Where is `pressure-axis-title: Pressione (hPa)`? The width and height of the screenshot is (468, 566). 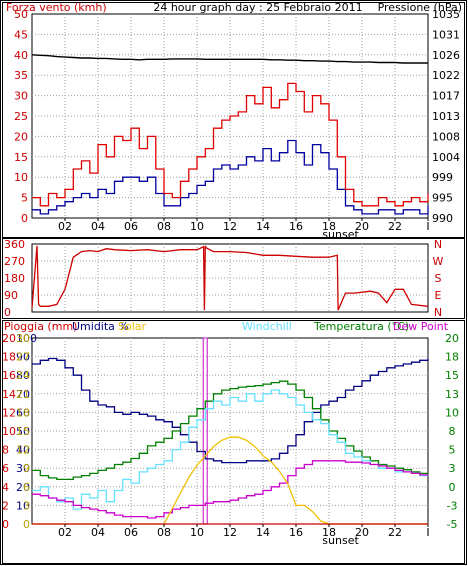 pressure-axis-title: Pressione (hPa) is located at coordinates (420, 7).